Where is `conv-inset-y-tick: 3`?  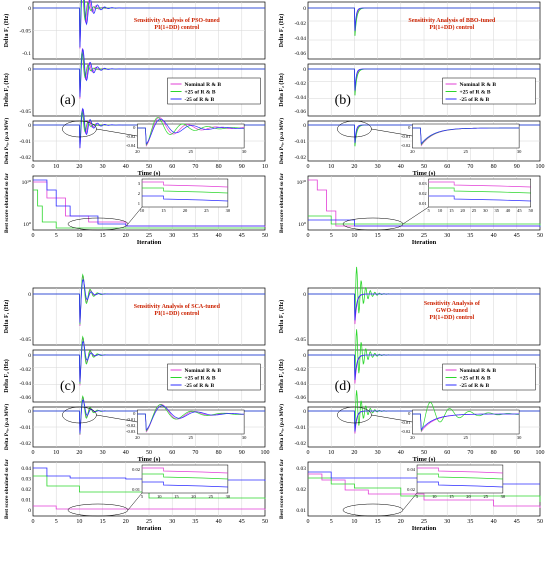
conv-inset-y-tick: 3 is located at coordinates (139, 183).